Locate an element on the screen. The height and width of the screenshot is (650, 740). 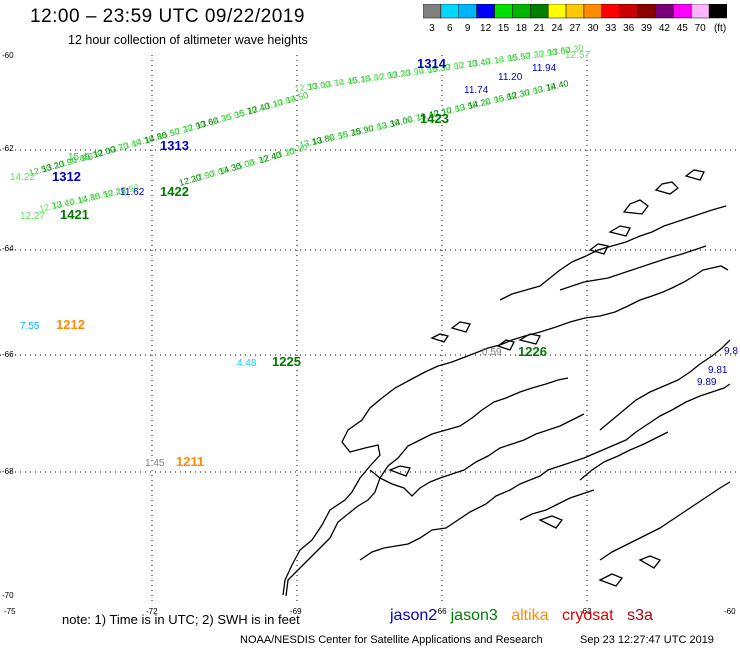
pass-id: 1421 is located at coordinates (74, 214).